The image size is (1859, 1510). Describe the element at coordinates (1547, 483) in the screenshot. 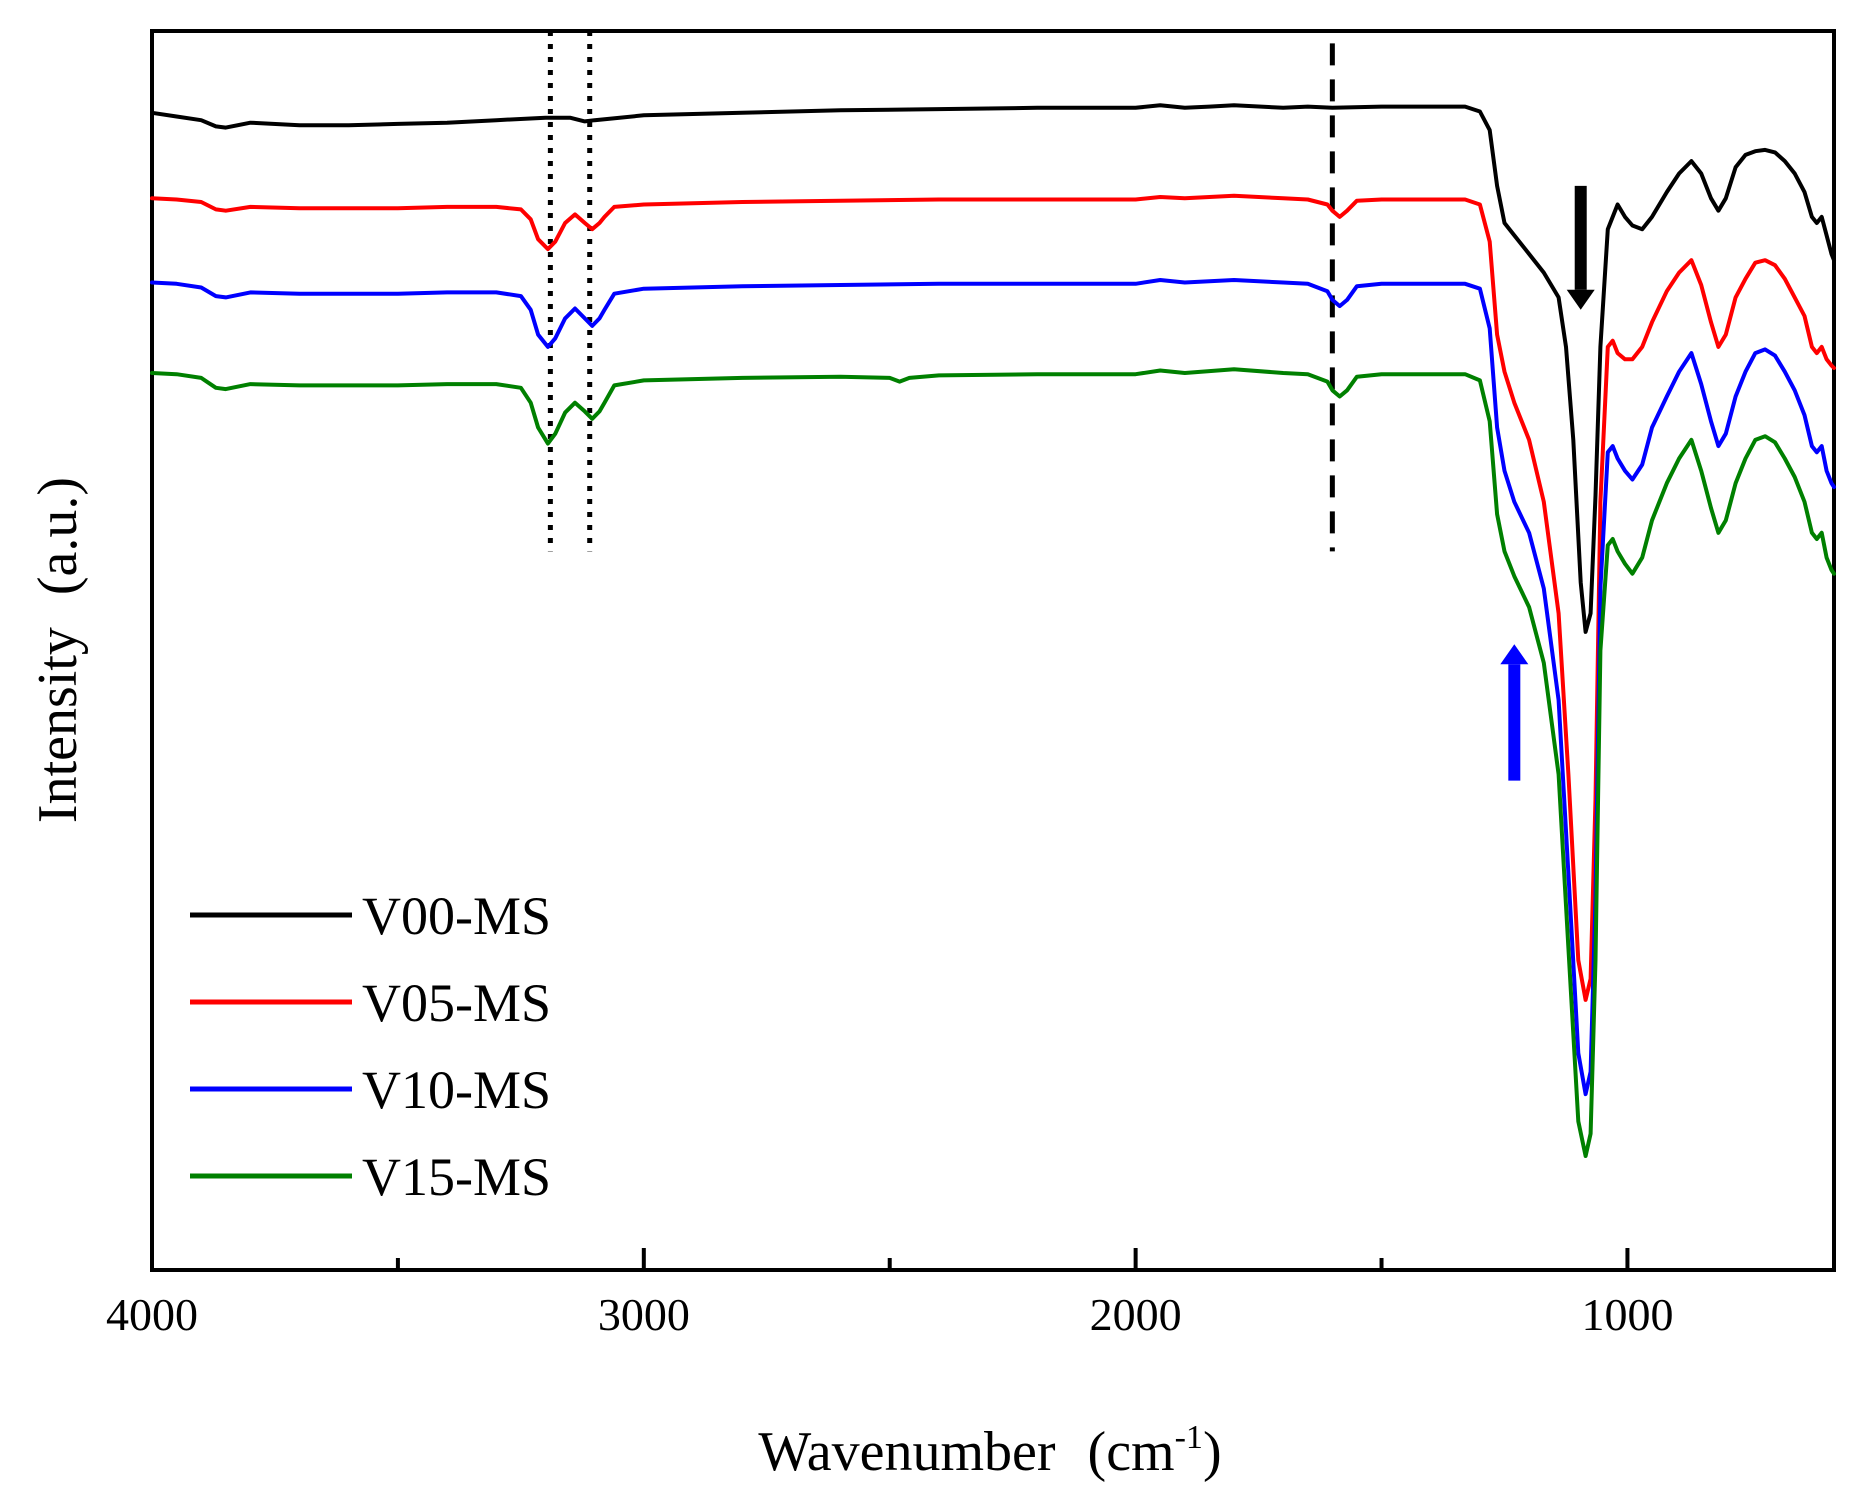

I see `arrow-annotations` at that location.